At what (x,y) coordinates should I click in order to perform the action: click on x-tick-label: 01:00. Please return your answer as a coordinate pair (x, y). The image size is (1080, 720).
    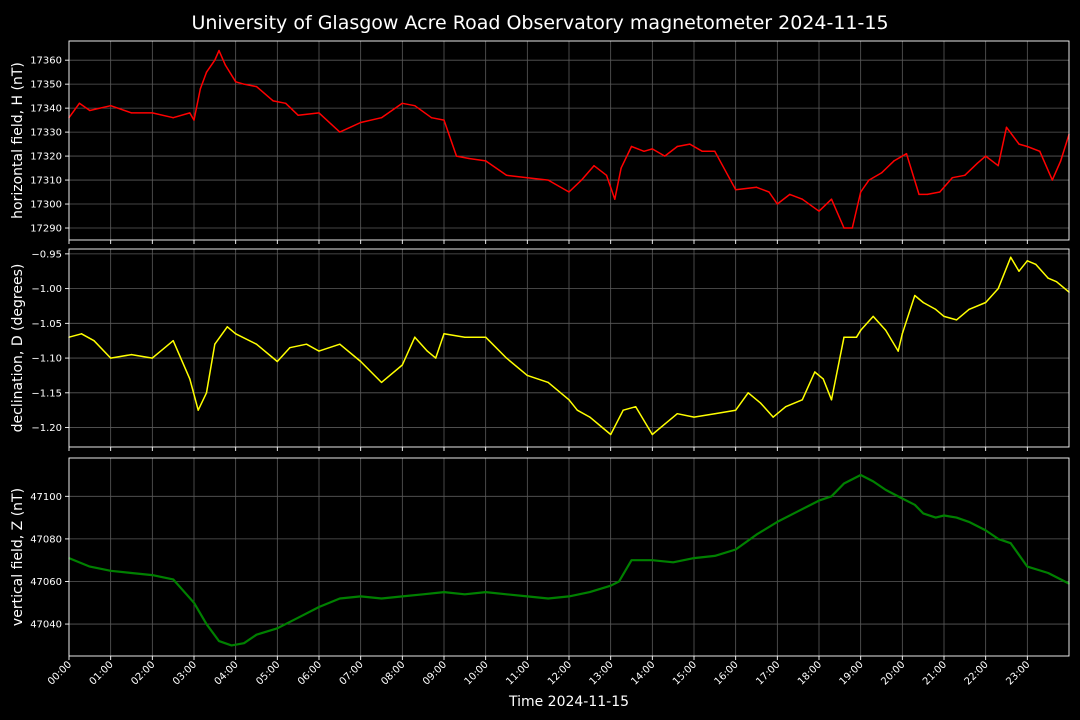
    Looking at the image, I should click on (102, 673).